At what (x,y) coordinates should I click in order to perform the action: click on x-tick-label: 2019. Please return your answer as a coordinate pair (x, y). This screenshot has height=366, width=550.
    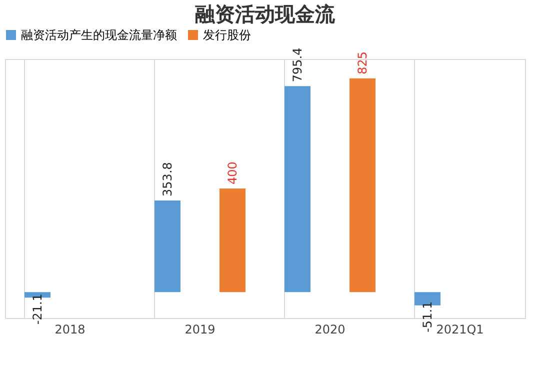
    Looking at the image, I should click on (200, 329).